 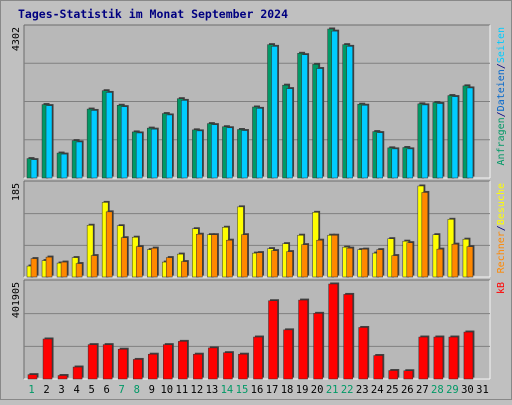 What do you see at coordinates (501, 45) in the screenshot?
I see `legend-entry: Seiten` at bounding box center [501, 45].